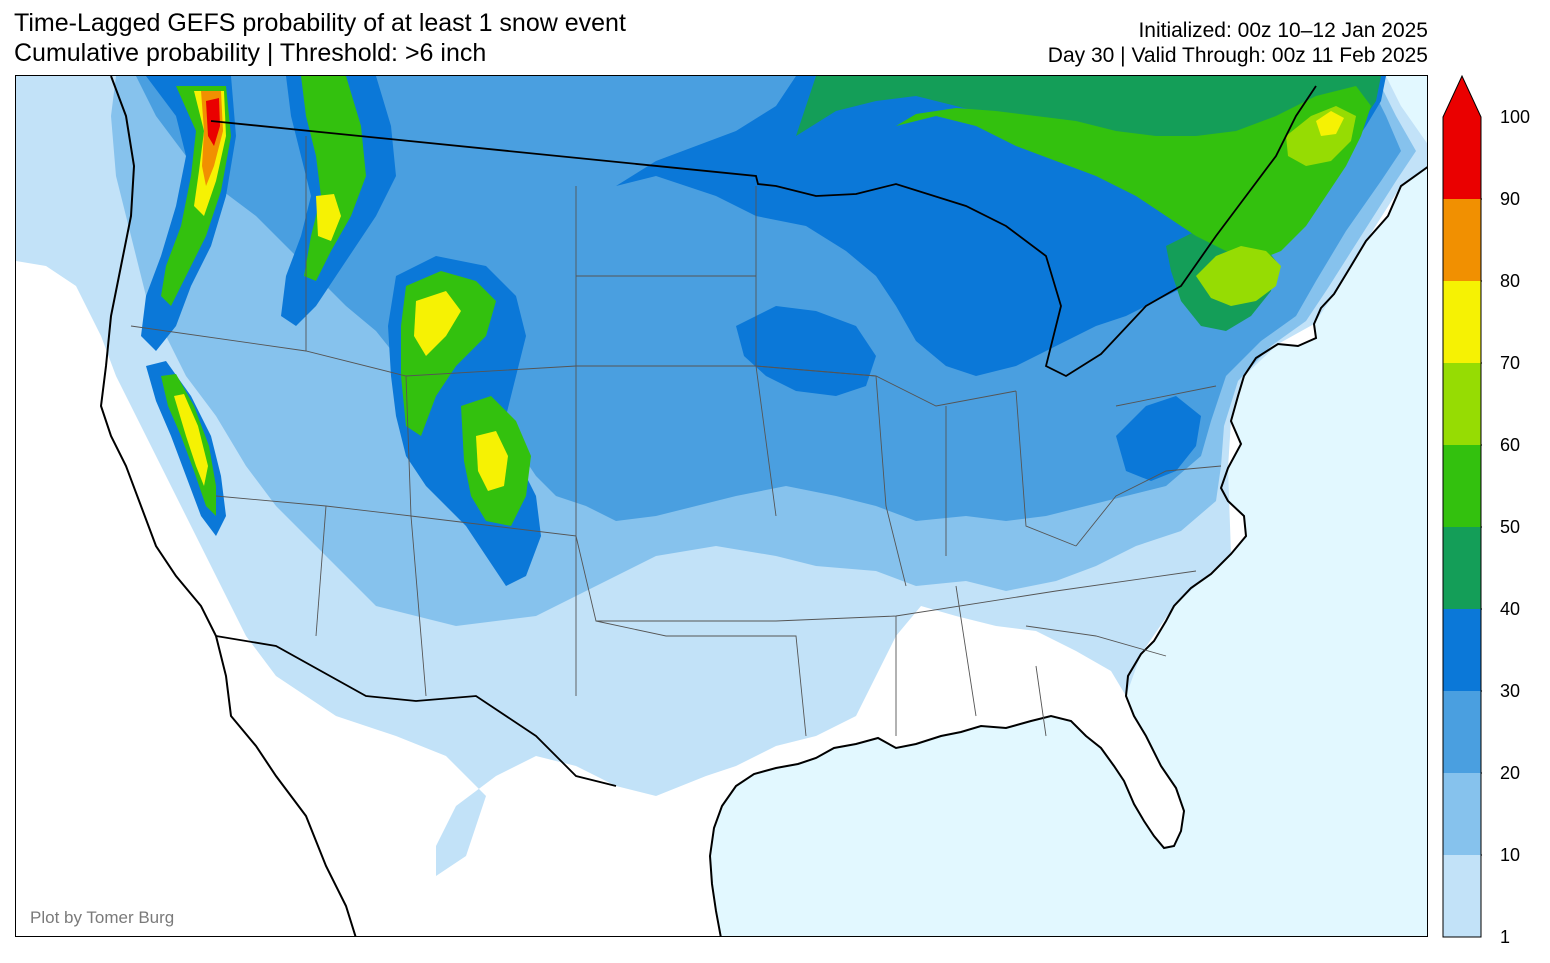  I want to click on colorbar-tick-label: 40, so click(1510, 609).